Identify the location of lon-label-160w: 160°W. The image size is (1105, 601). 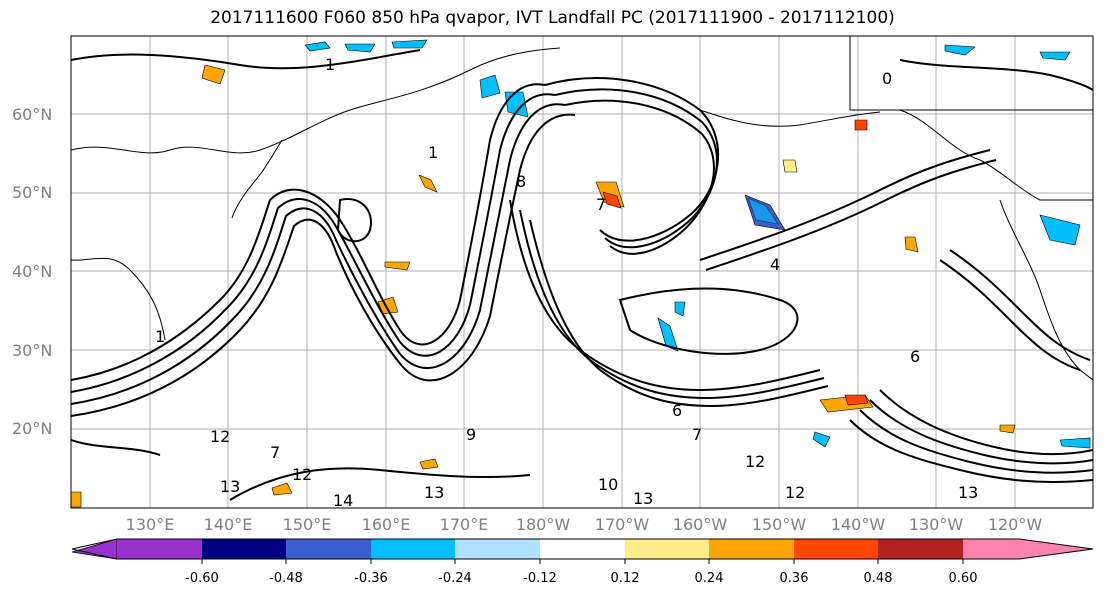
(700, 524).